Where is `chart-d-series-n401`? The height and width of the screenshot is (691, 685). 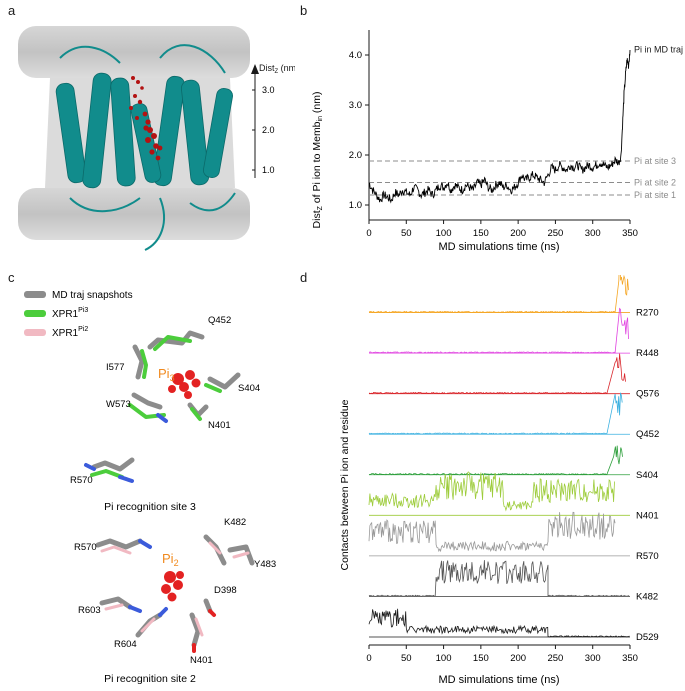
chart-d-series-n401 is located at coordinates (491, 491).